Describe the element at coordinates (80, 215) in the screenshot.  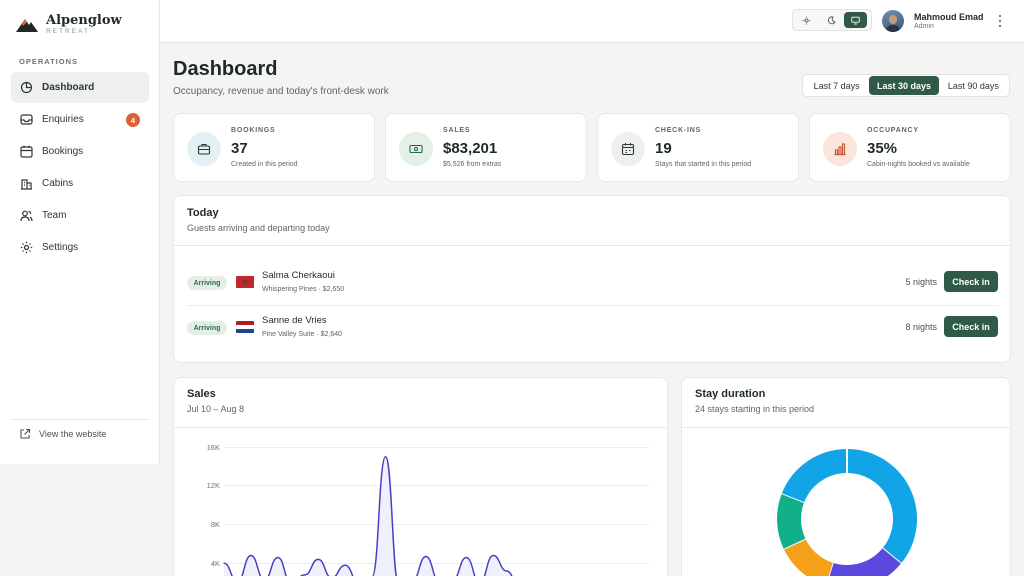
I see `sidebar-item-team: Team` at that location.